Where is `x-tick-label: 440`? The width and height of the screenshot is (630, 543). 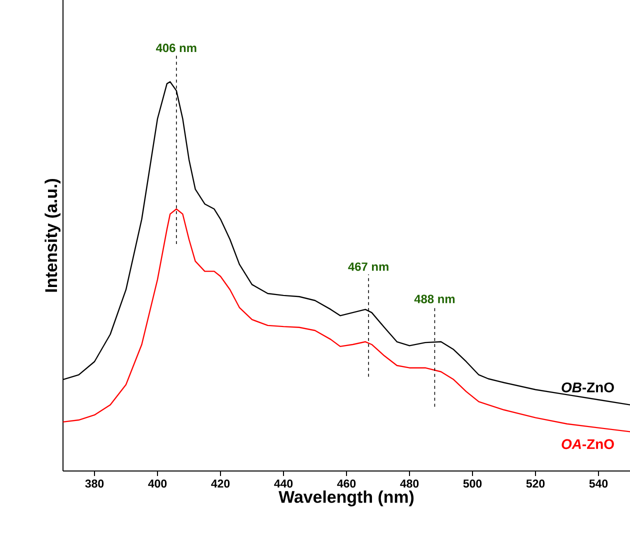
x-tick-label: 440 is located at coordinates (283, 484).